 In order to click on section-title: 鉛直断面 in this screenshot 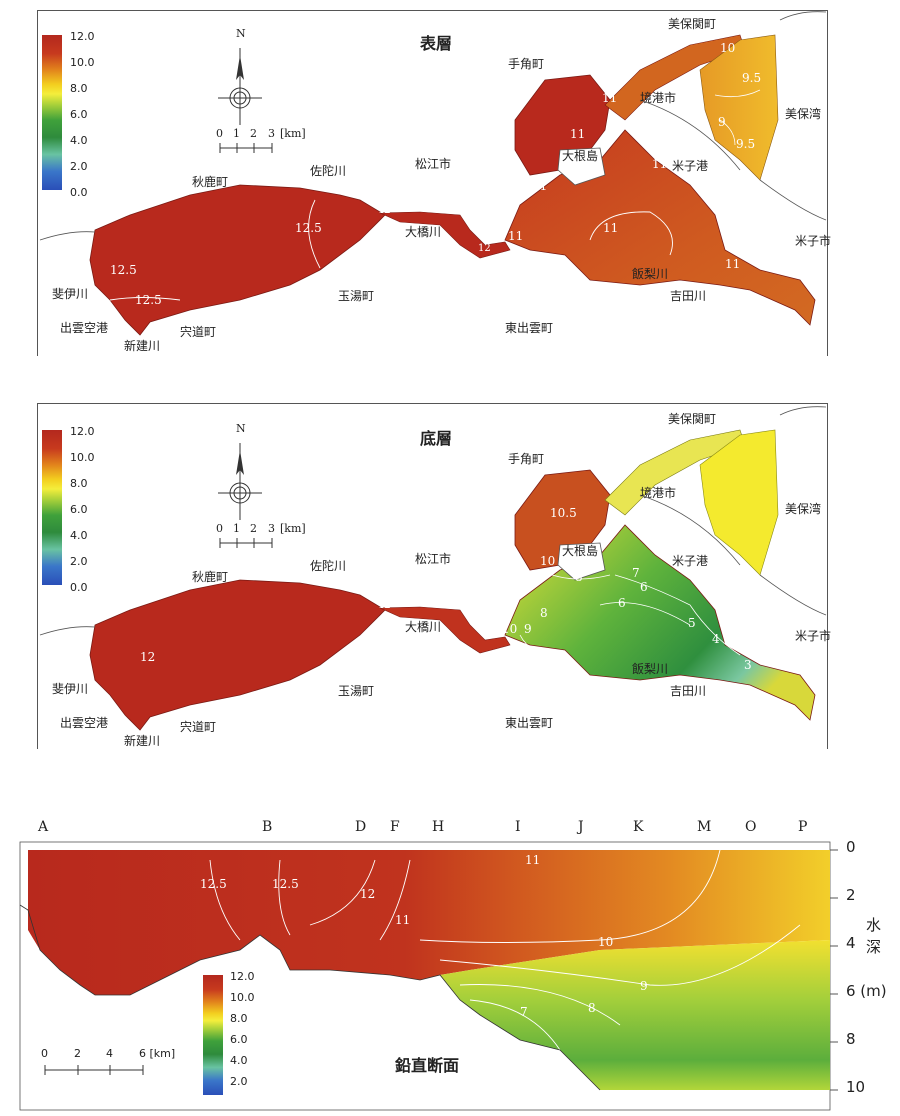, I will do `click(427, 1065)`.